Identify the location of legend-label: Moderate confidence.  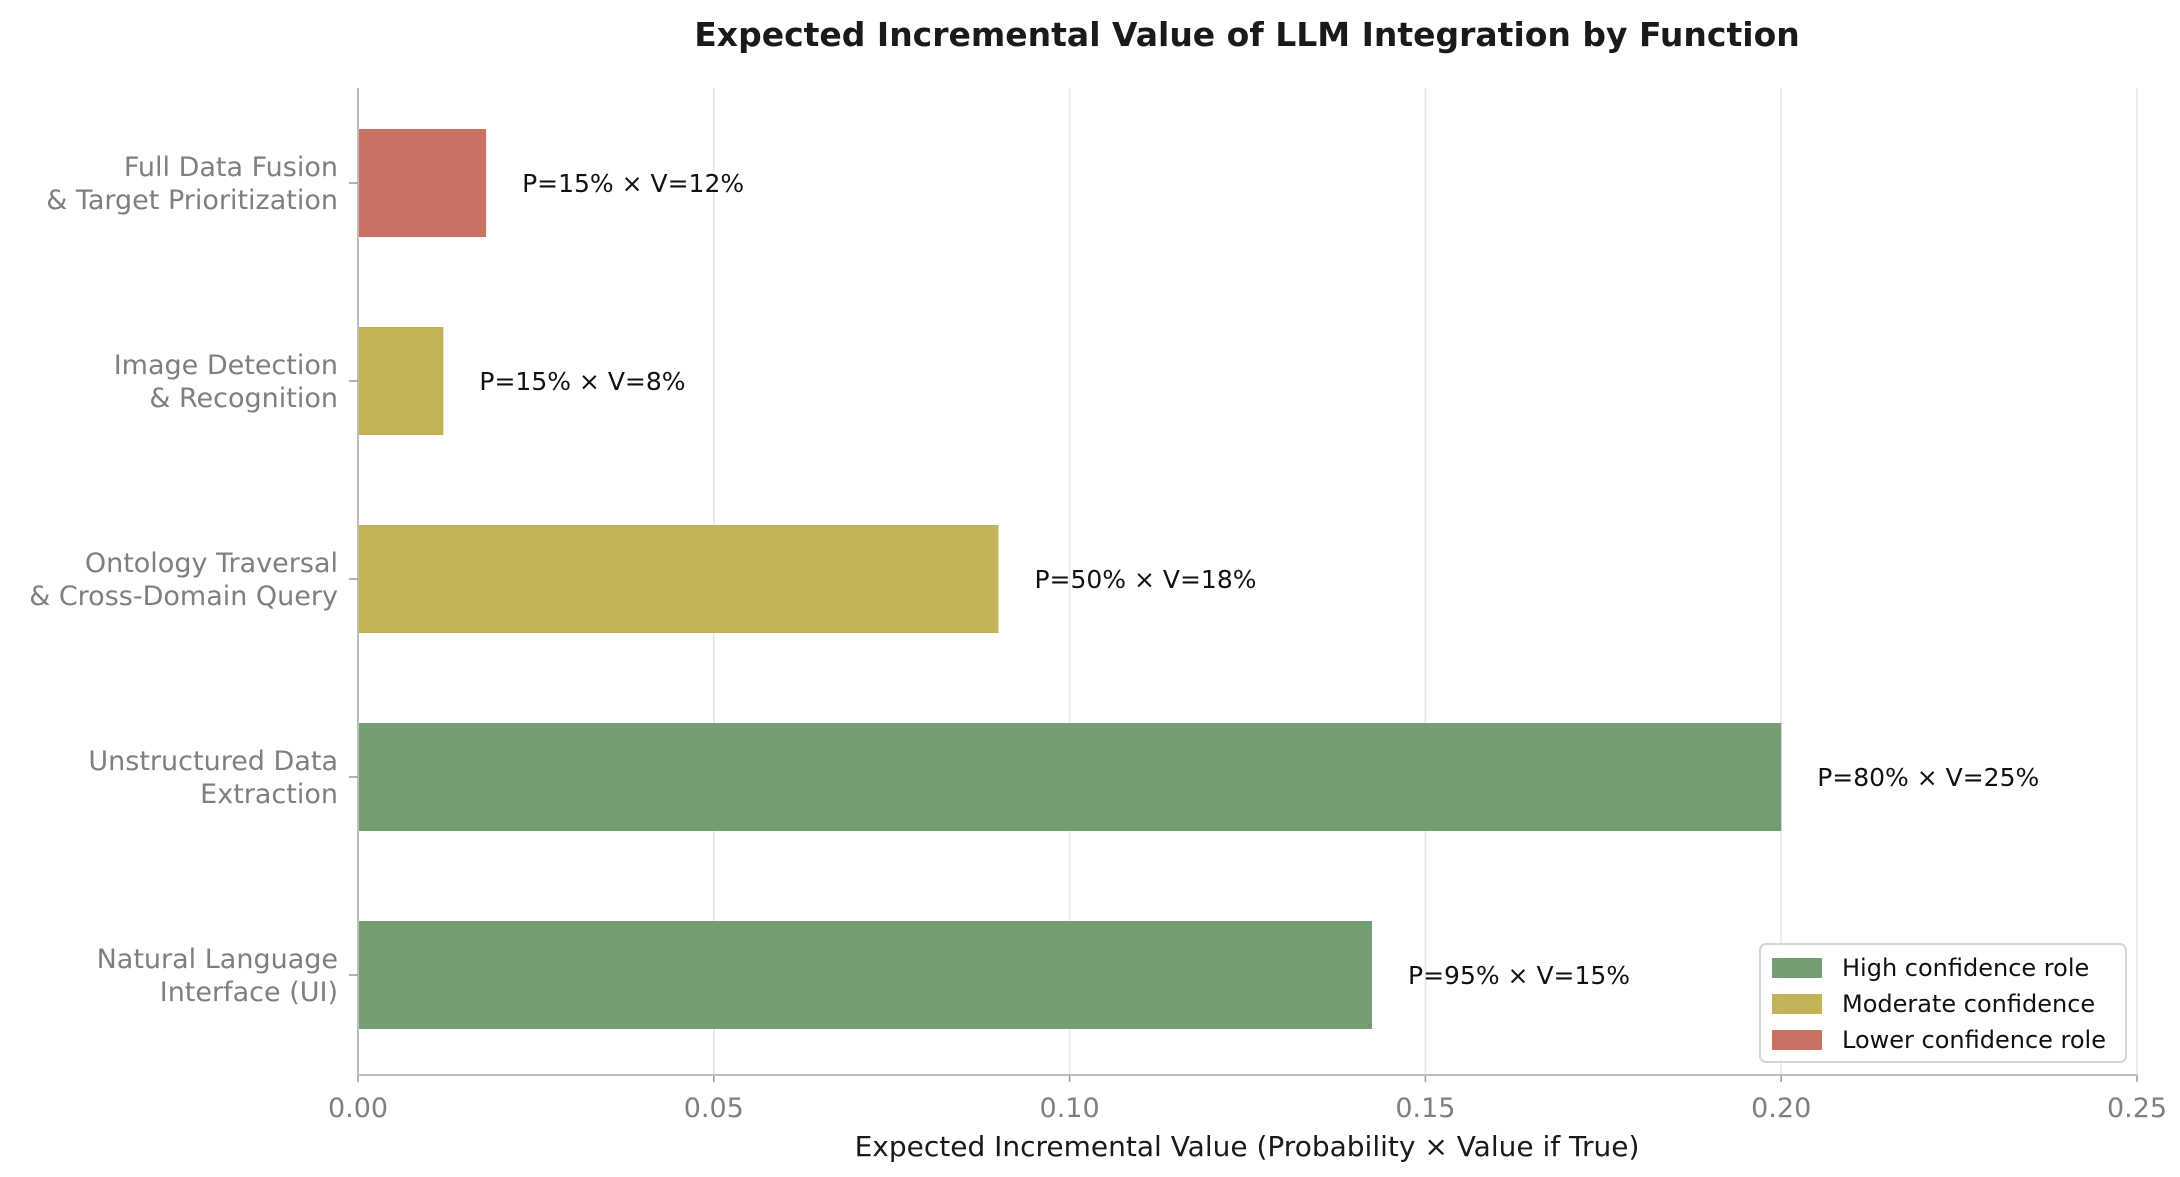
(1968, 1004).